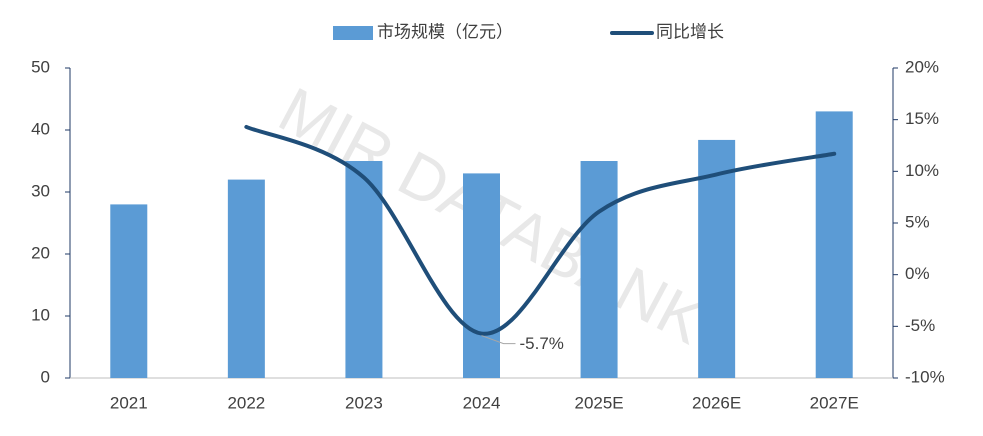 The width and height of the screenshot is (983, 436). Describe the element at coordinates (917, 221) in the screenshot. I see `y2-tick-label: 5%` at that location.